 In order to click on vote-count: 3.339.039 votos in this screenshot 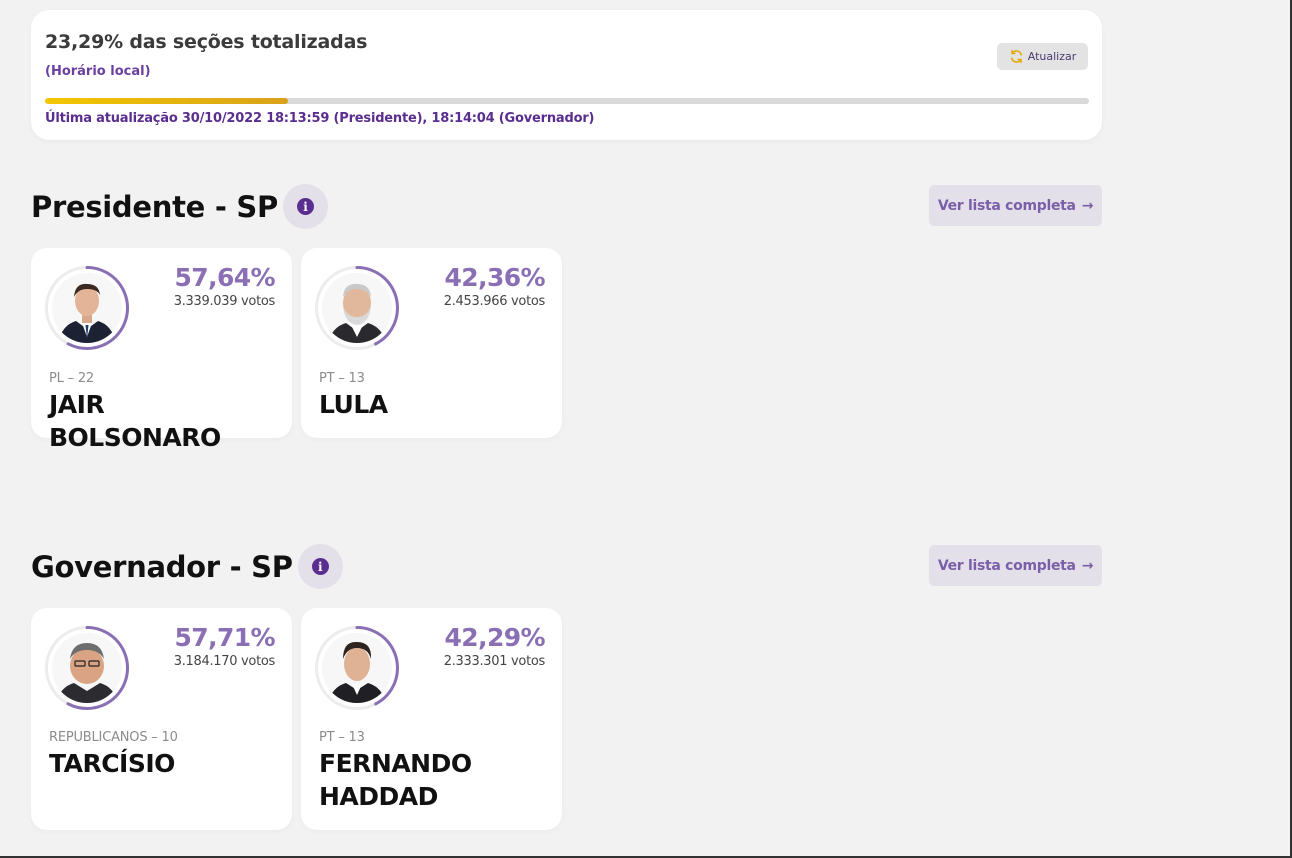, I will do `click(224, 301)`.